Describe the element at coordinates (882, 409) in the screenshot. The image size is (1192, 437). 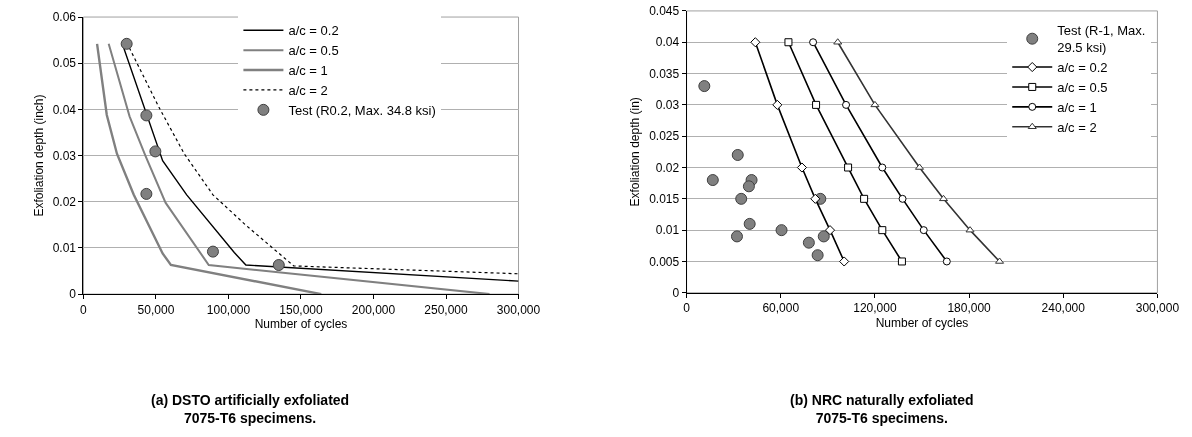
I see `text: (b) NRC naturally exfoliated 7075-T6 specimens.` at that location.